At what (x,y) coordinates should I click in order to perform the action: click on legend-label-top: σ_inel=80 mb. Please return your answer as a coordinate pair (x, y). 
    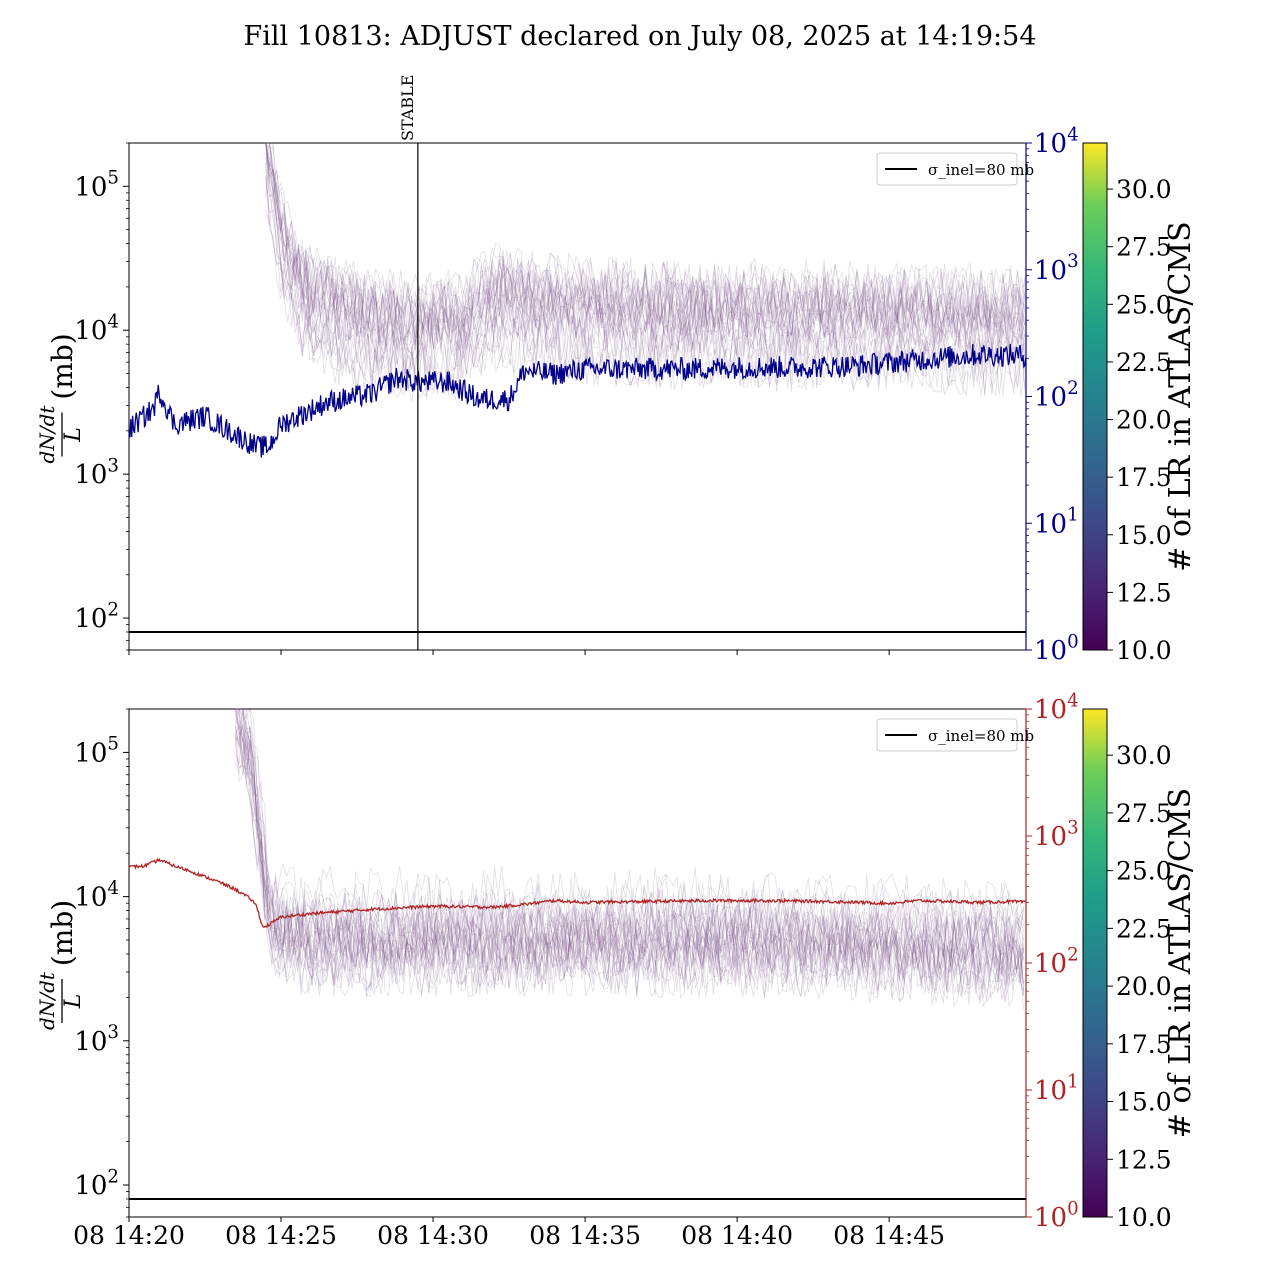
    Looking at the image, I should click on (981, 170).